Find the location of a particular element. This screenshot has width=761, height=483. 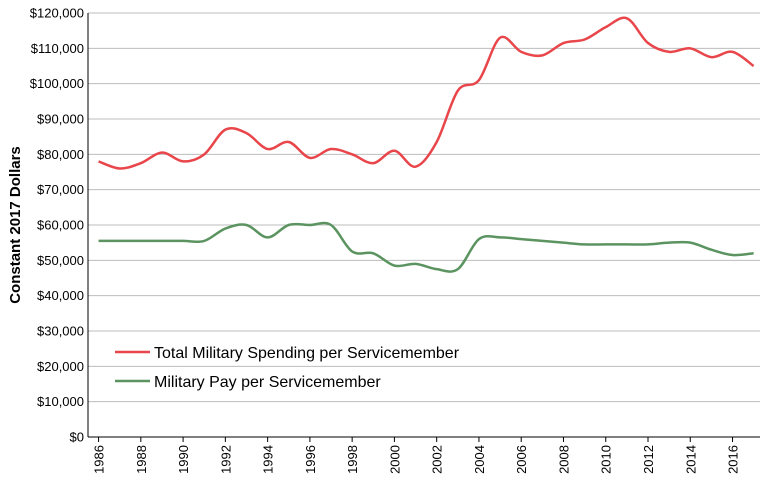

x-tick-label: 2010 is located at coordinates (606, 459).